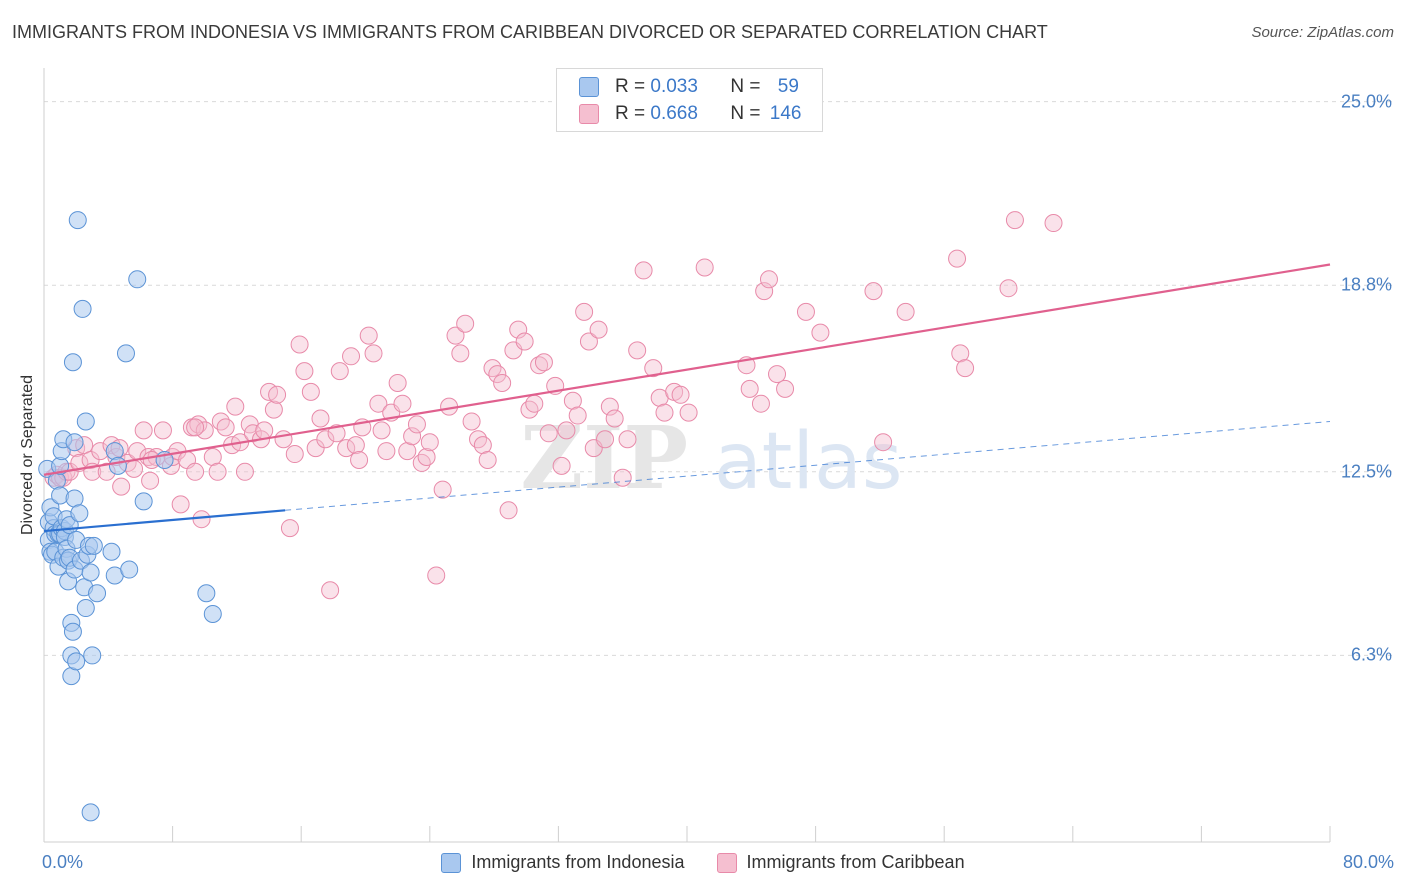 The width and height of the screenshot is (1406, 892). Describe the element at coordinates (840, 862) in the screenshot. I see `legend-item-caribbean: Immigrants from Caribbean` at that location.